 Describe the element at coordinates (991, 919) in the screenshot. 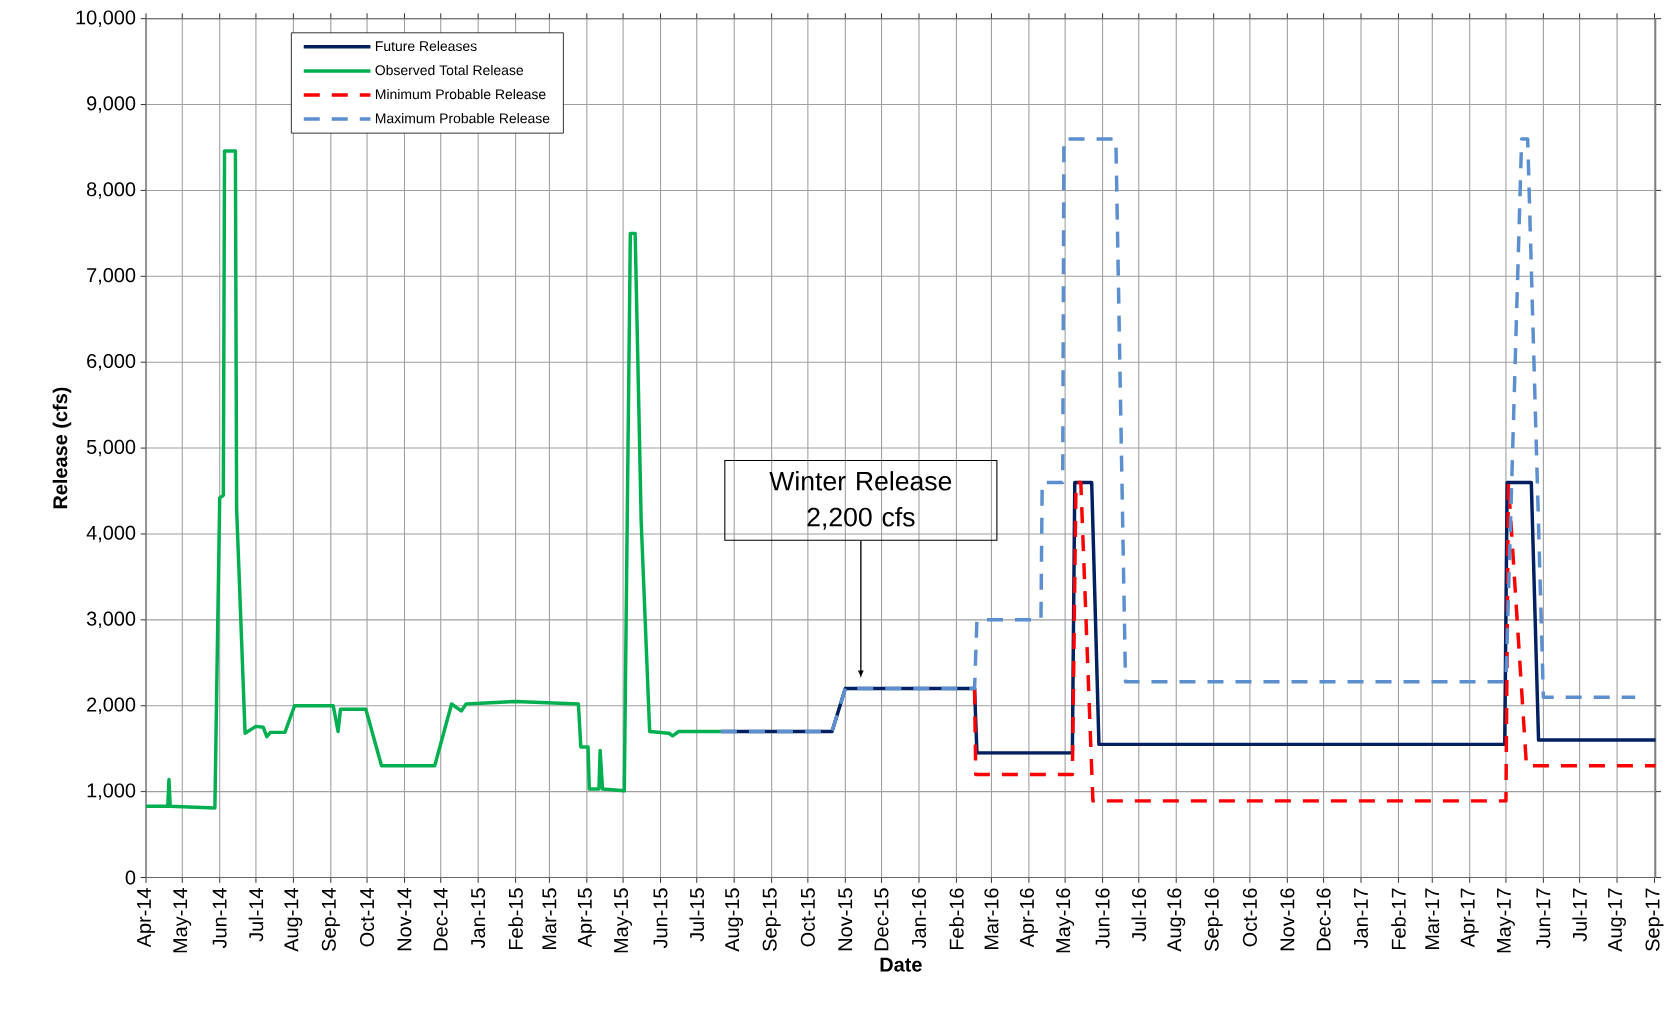

I see `x-tick-label: Mar-16` at that location.